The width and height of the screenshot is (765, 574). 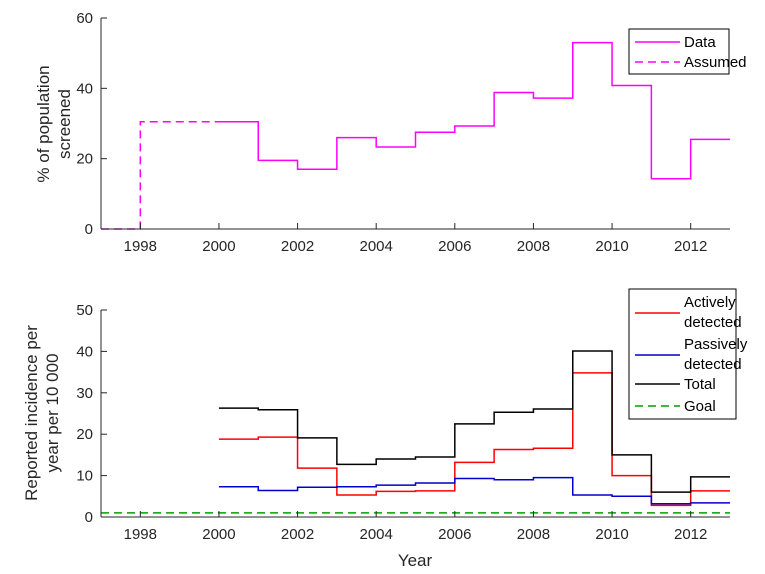 What do you see at coordinates (474, 490) in the screenshot?
I see `series-line-passively-detected` at bounding box center [474, 490].